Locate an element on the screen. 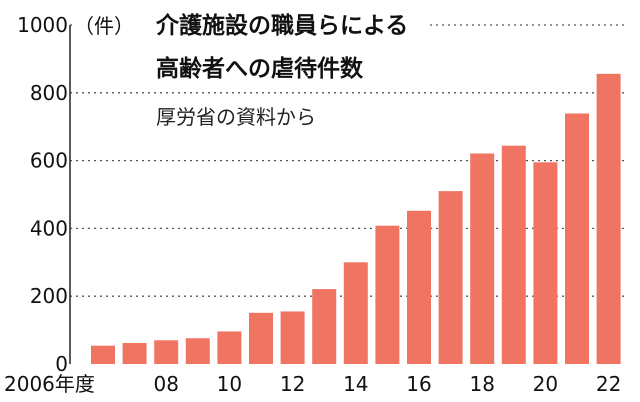  bar-2007 is located at coordinates (134, 353).